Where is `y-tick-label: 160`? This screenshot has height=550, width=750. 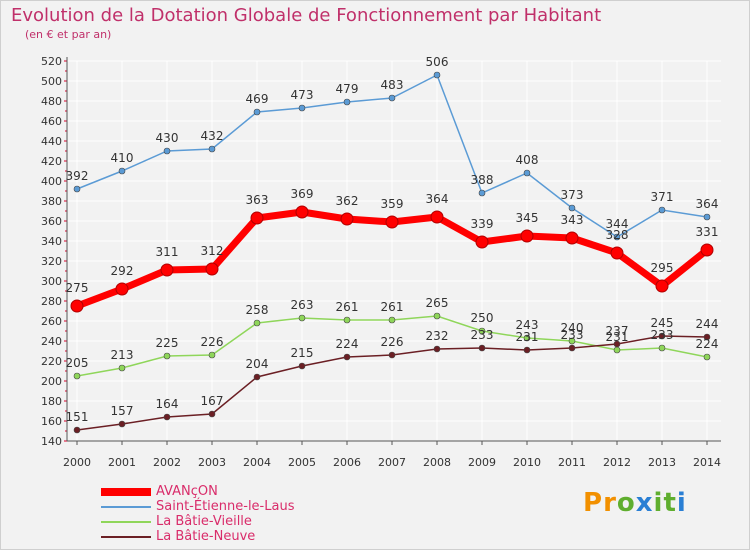 y-tick-label: 160 is located at coordinates (51, 421).